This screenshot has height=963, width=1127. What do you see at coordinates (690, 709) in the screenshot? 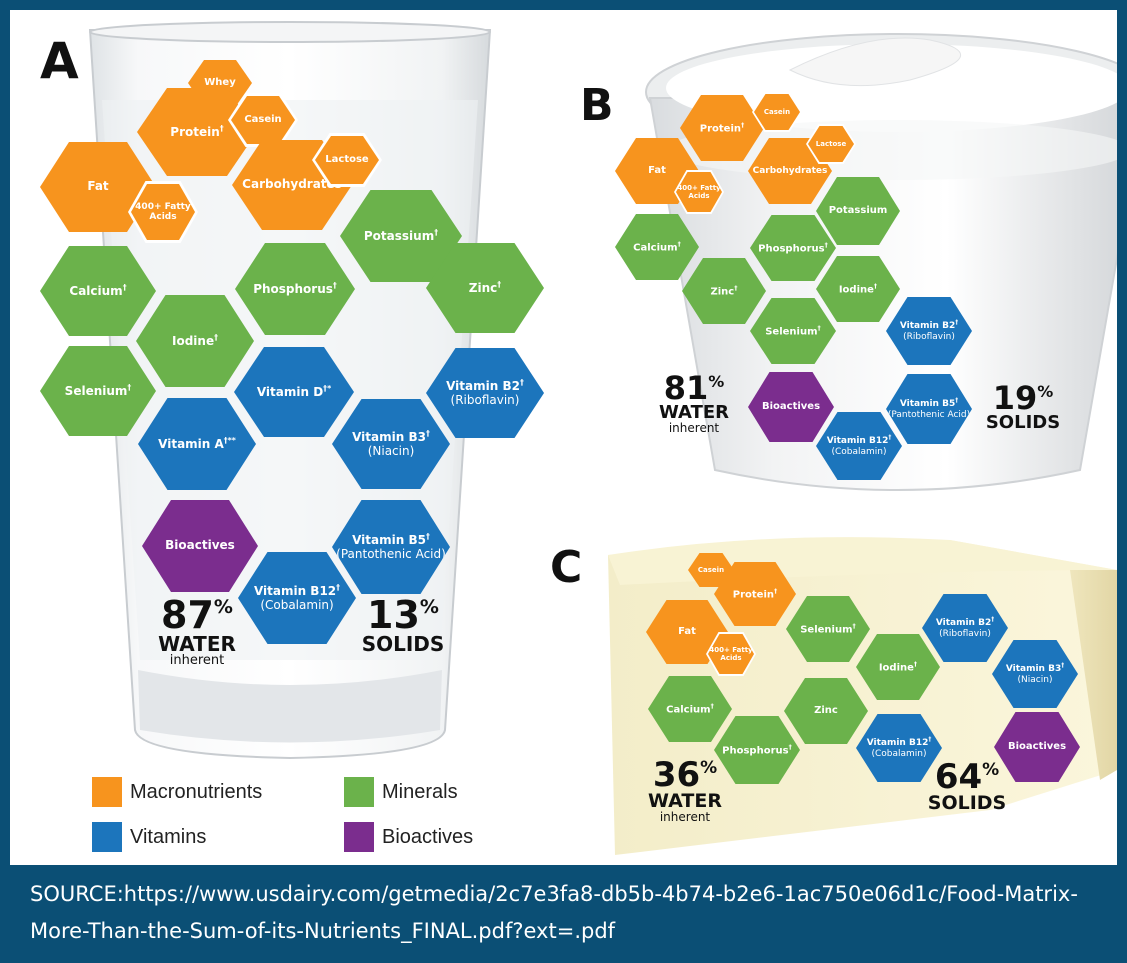
I see `hex-c-calcium: Calcium†` at bounding box center [690, 709].